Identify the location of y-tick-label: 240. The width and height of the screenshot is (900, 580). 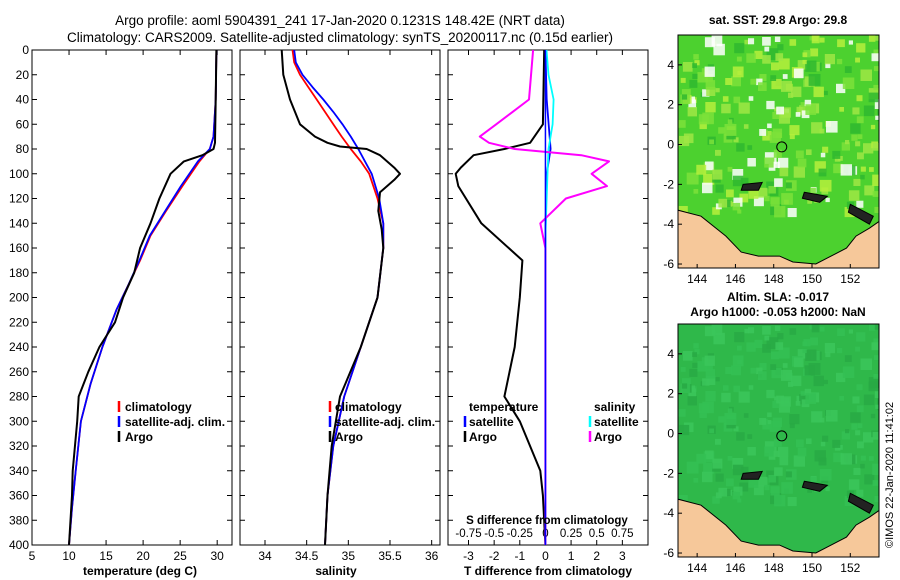
(19, 347).